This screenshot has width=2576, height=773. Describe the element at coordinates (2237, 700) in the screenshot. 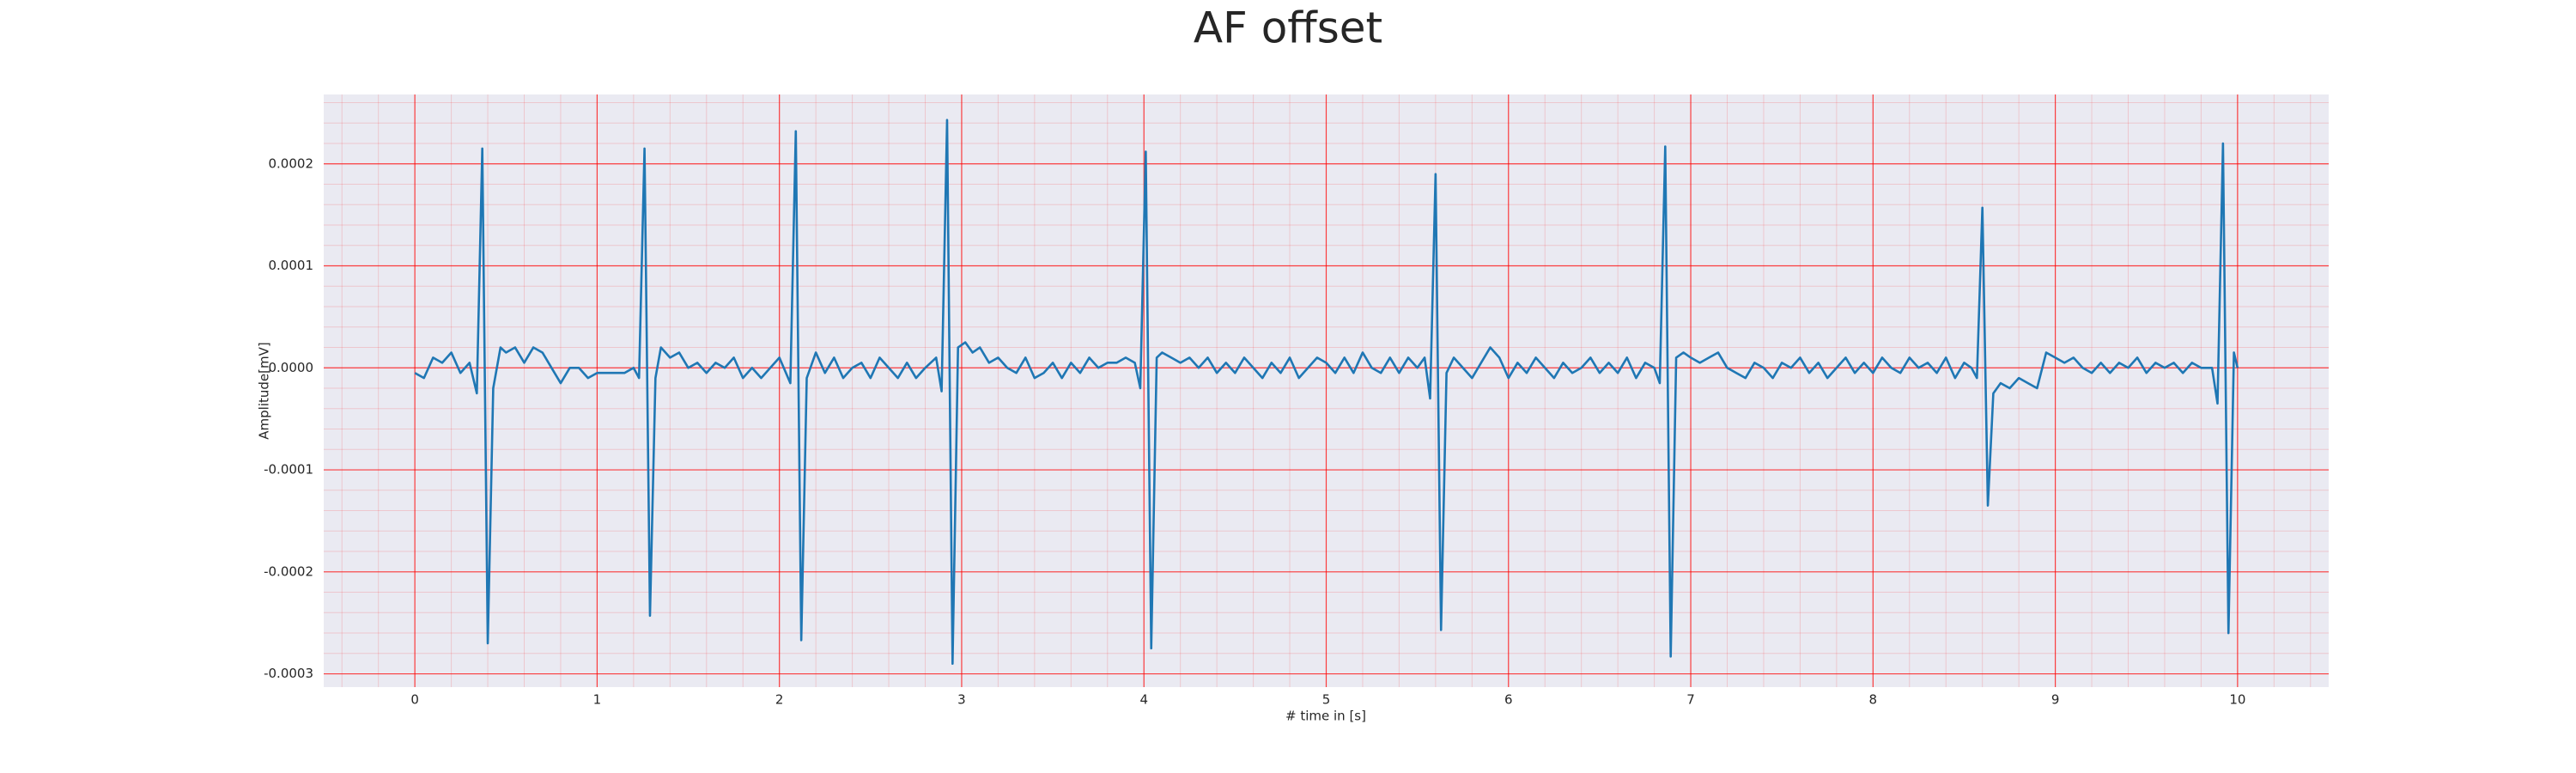

I see `x-tick-label: 10` at that location.